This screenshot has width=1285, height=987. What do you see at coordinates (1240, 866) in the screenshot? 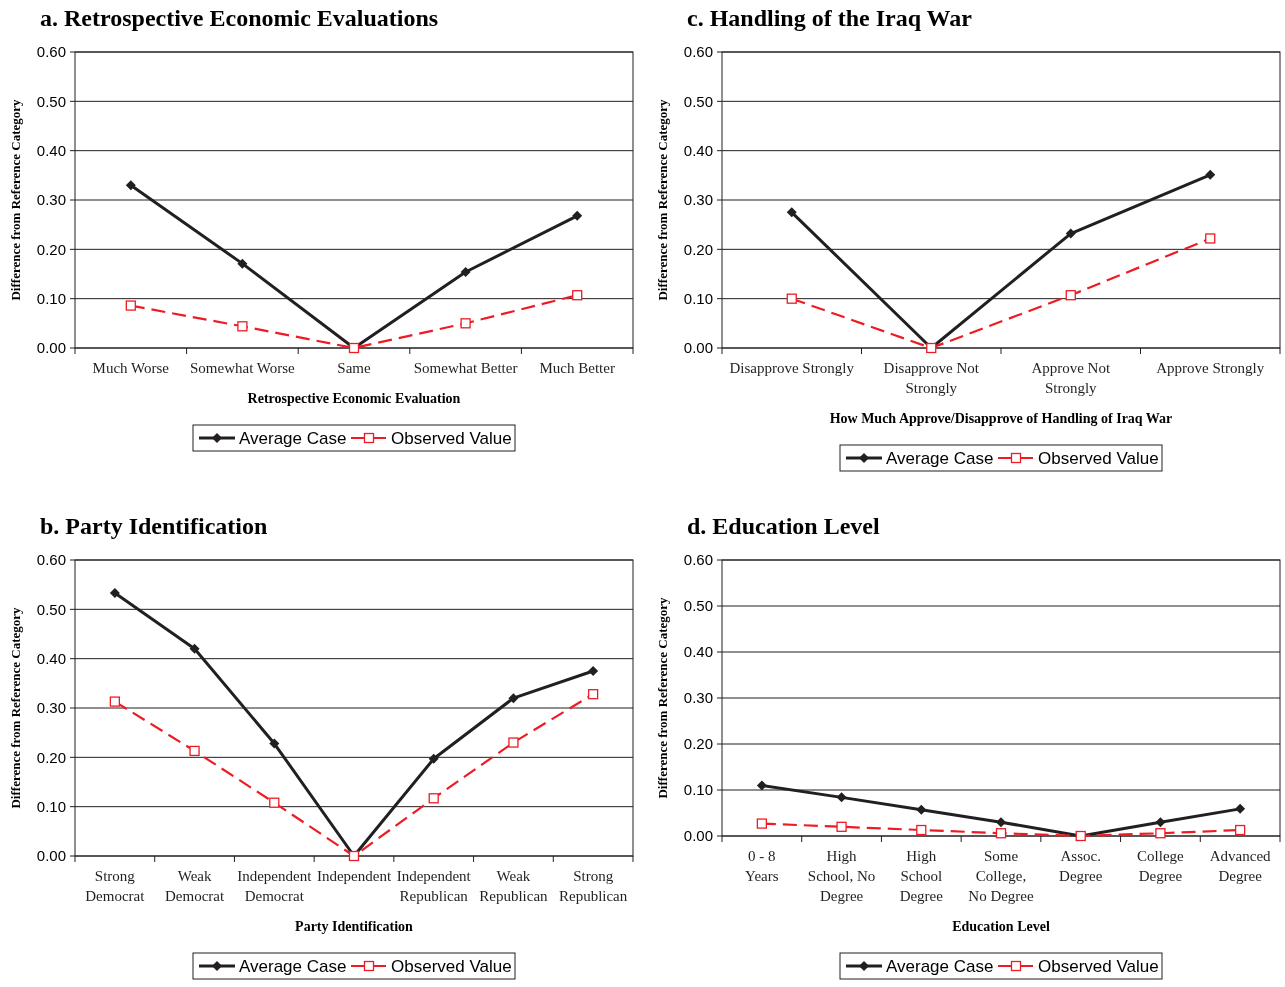
I see `x-tick-label: Advanced Degree` at bounding box center [1240, 866].